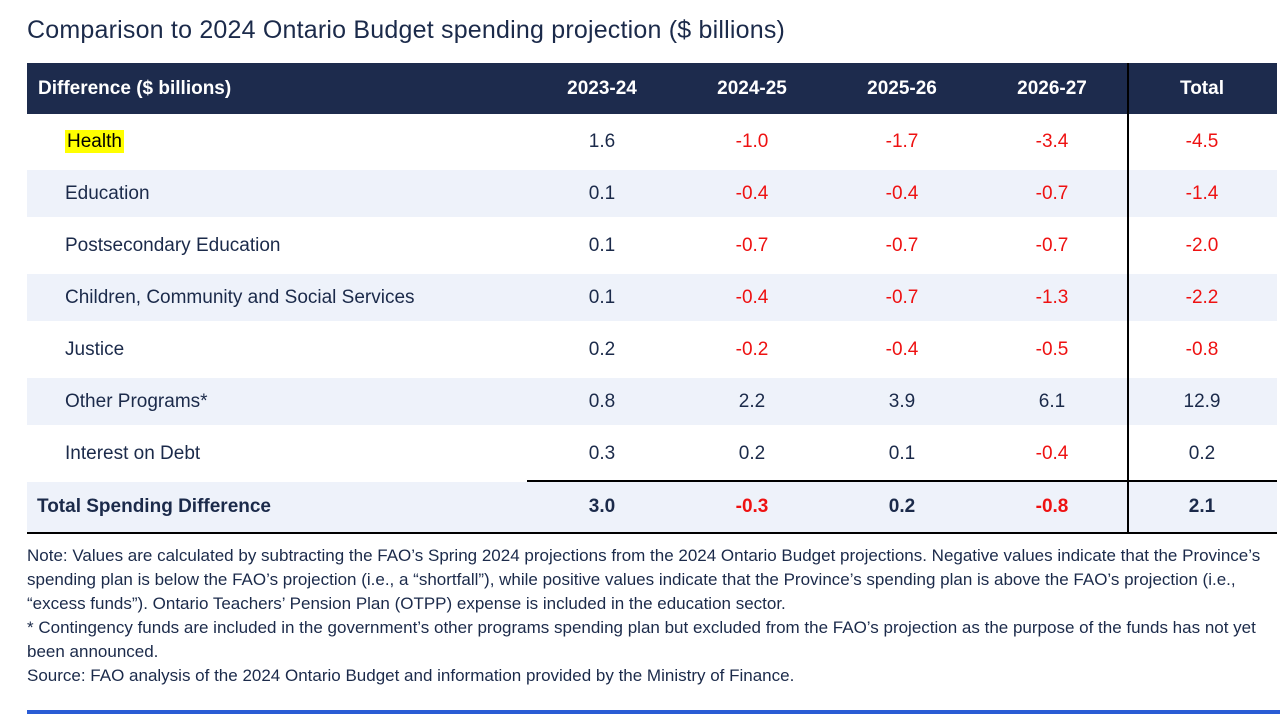 The image size is (1280, 718). What do you see at coordinates (173, 245) in the screenshot?
I see `row-label: Postsecondary Education` at bounding box center [173, 245].